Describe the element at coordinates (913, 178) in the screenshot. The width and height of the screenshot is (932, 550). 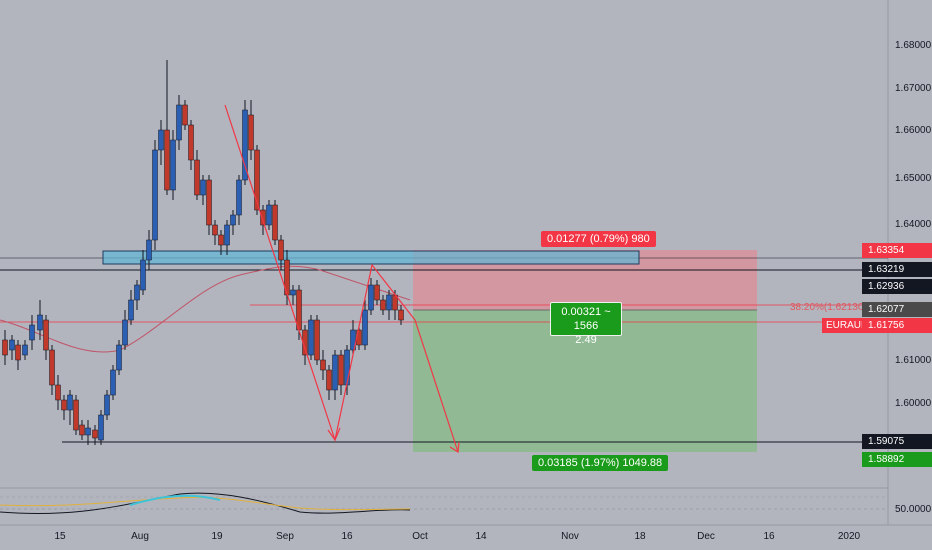
I see `price-tick: 1.65000` at that location.